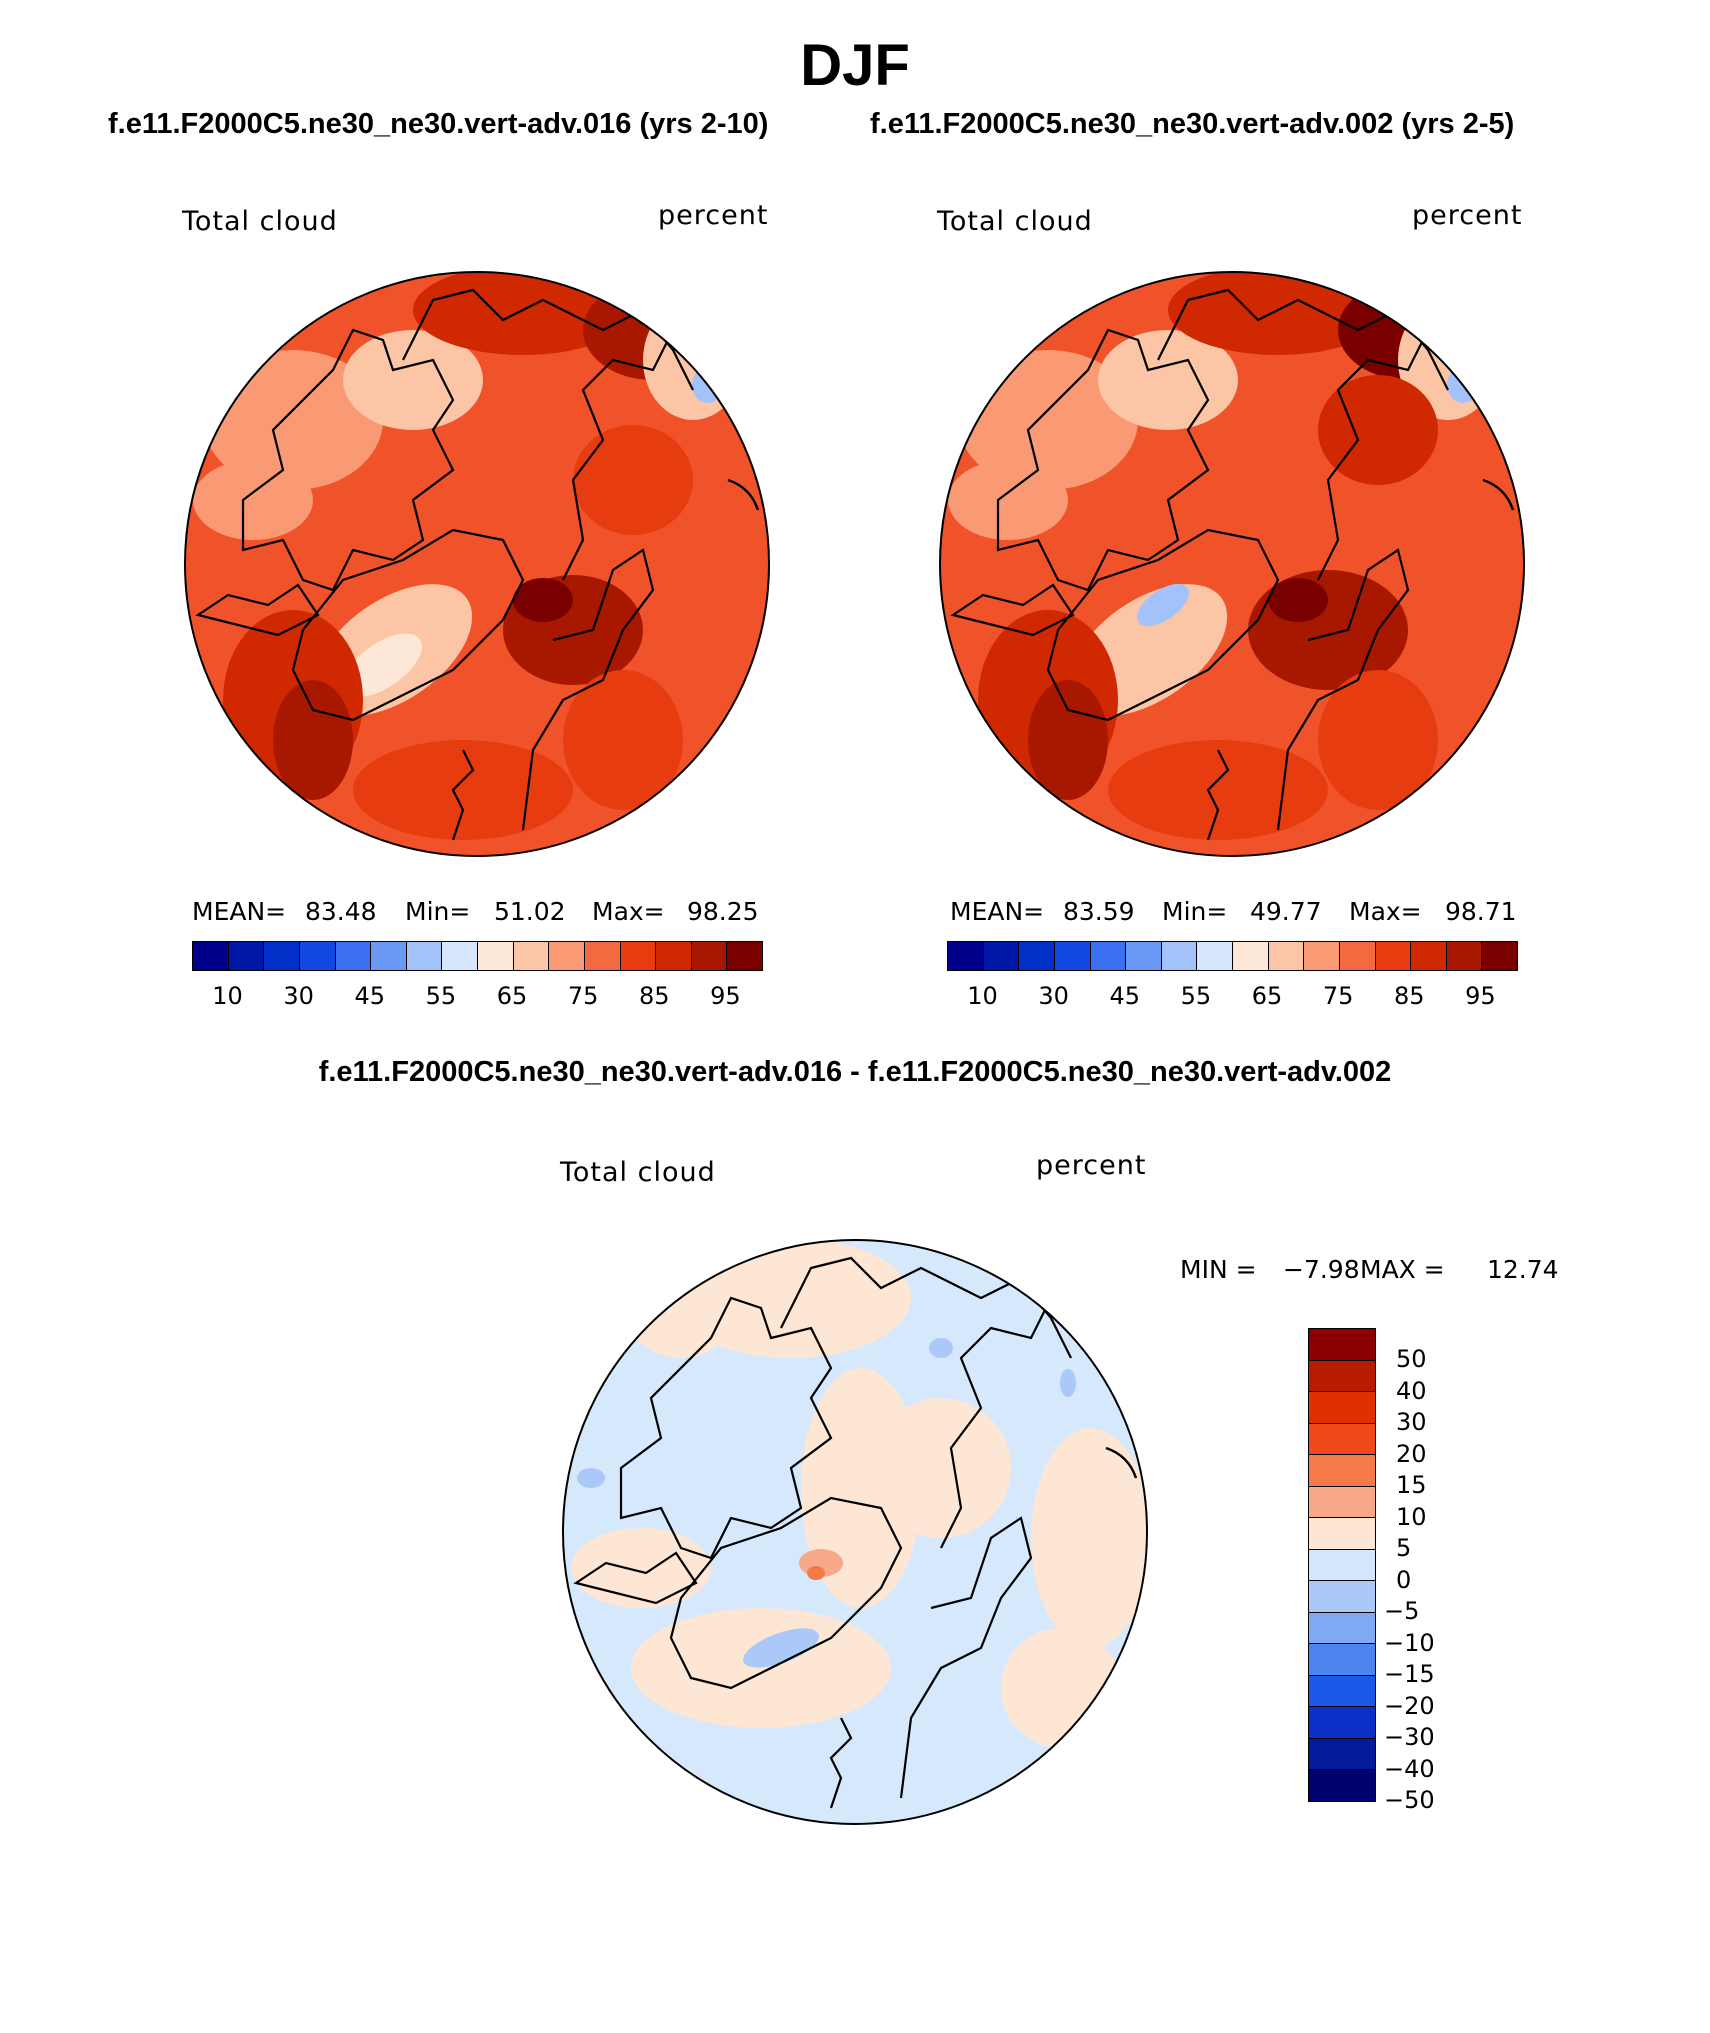 The height and width of the screenshot is (2033, 1710). What do you see at coordinates (1409, 1737) in the screenshot?
I see `colorbar-tick-label: −30` at bounding box center [1409, 1737].